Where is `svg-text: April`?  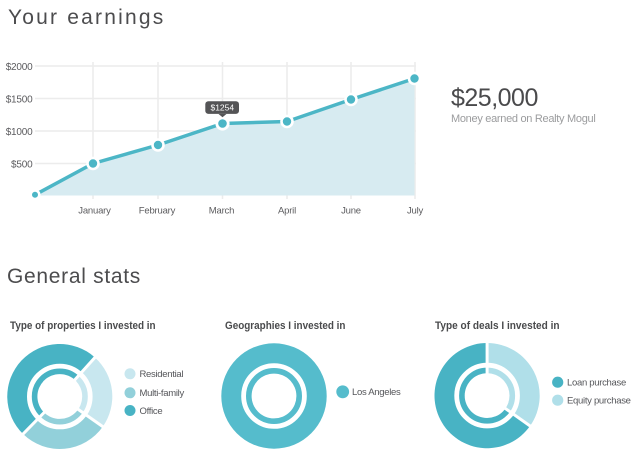 svg-text: April is located at coordinates (287, 211).